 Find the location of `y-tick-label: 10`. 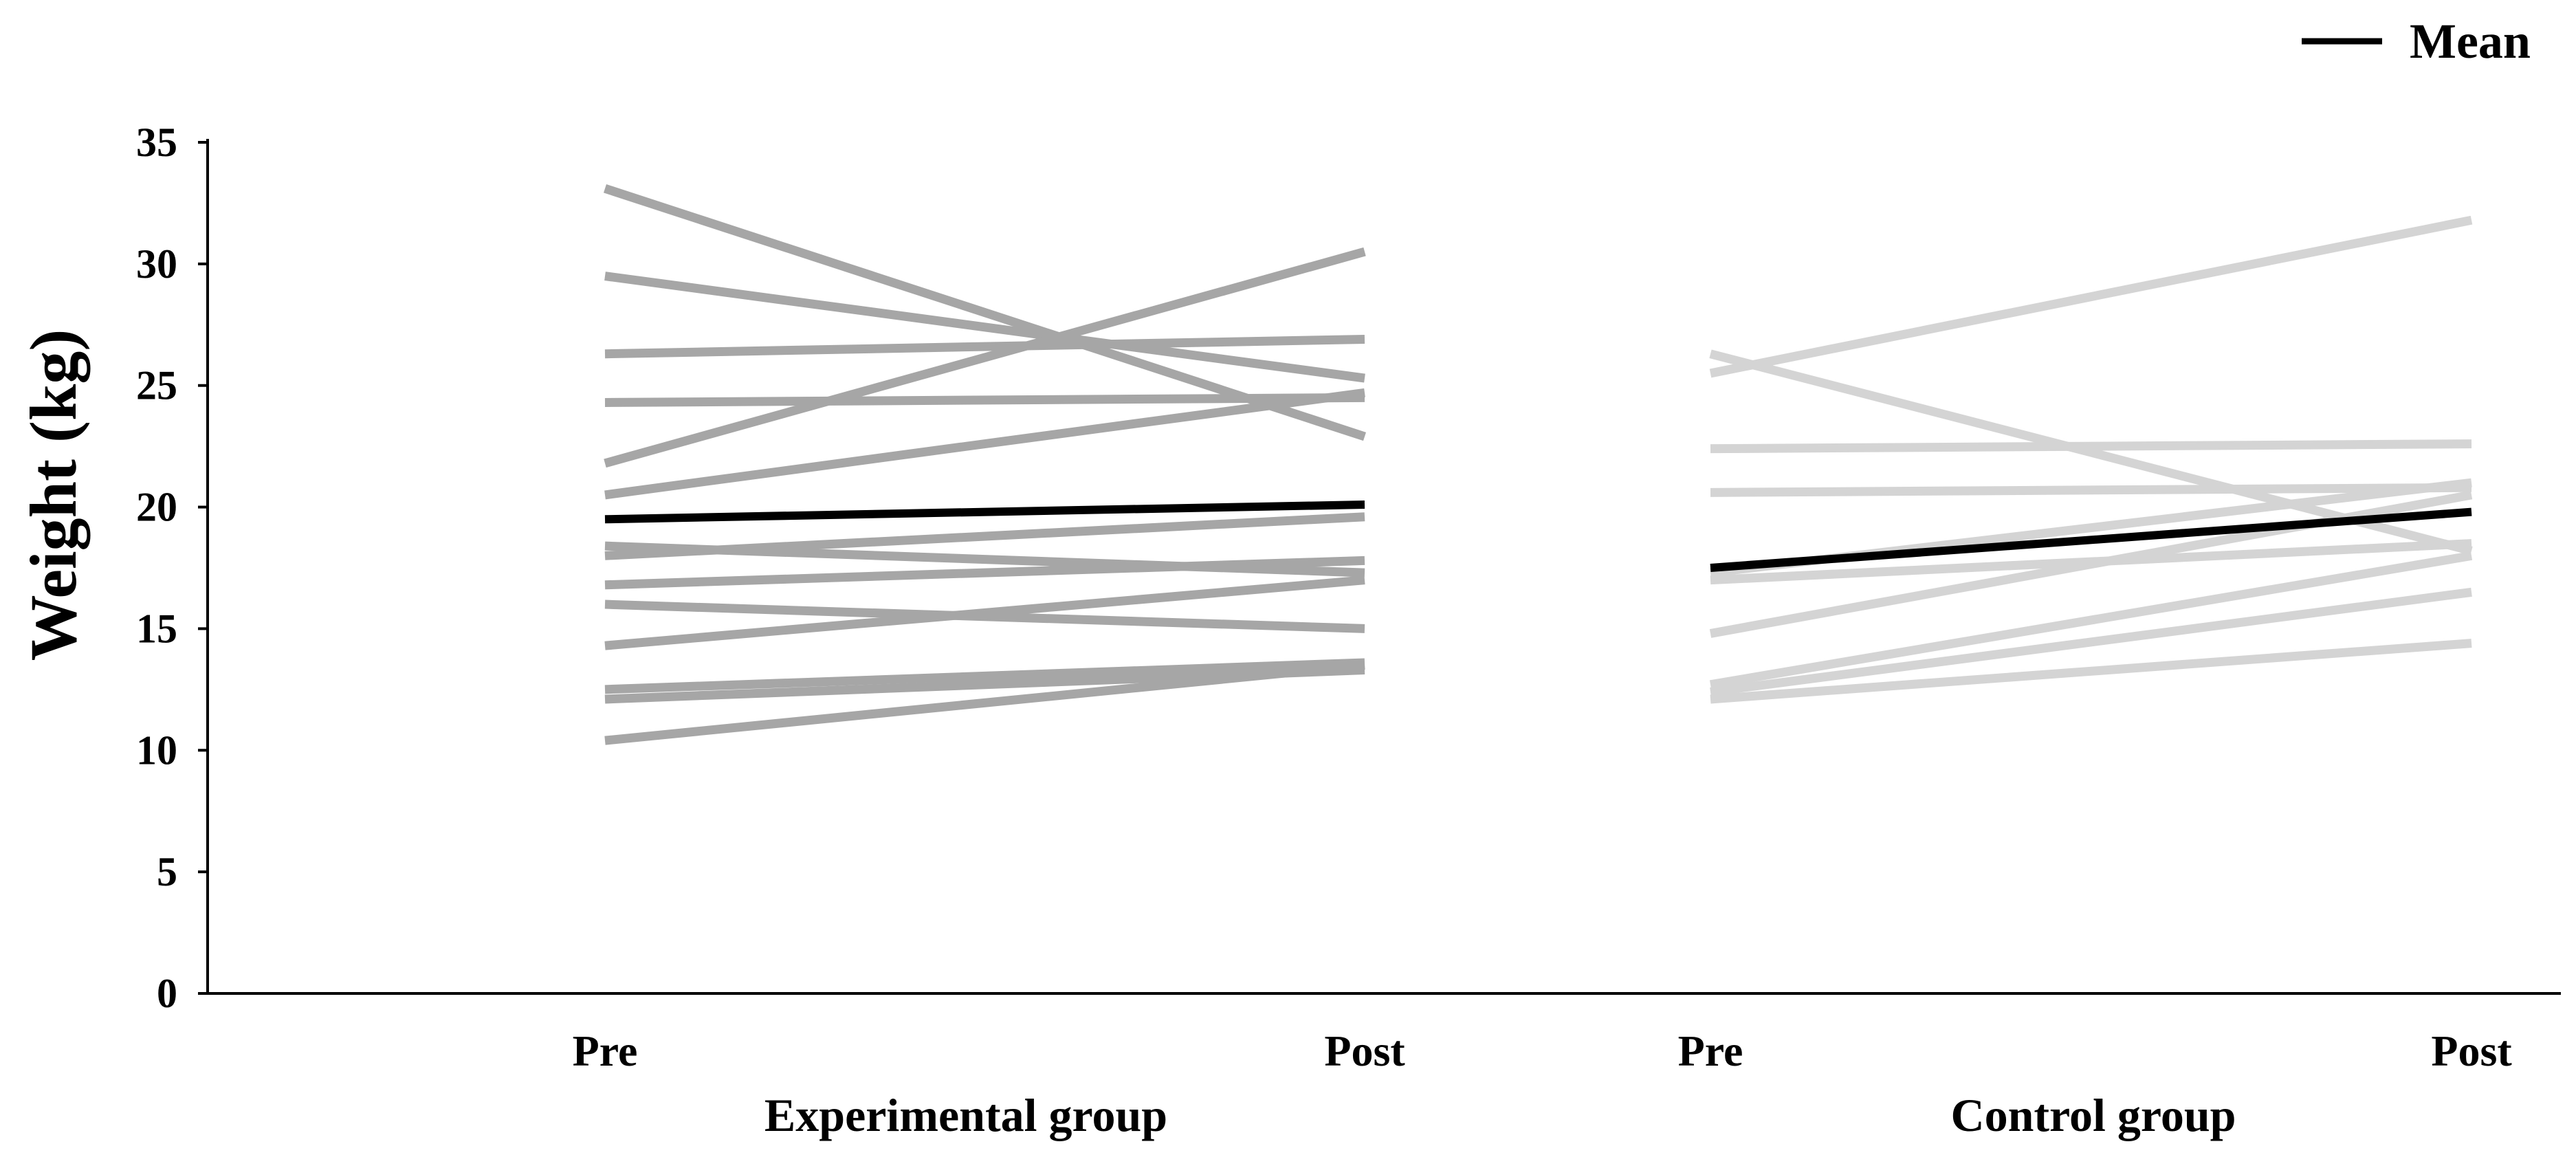

y-tick-label: 10 is located at coordinates (156, 750).